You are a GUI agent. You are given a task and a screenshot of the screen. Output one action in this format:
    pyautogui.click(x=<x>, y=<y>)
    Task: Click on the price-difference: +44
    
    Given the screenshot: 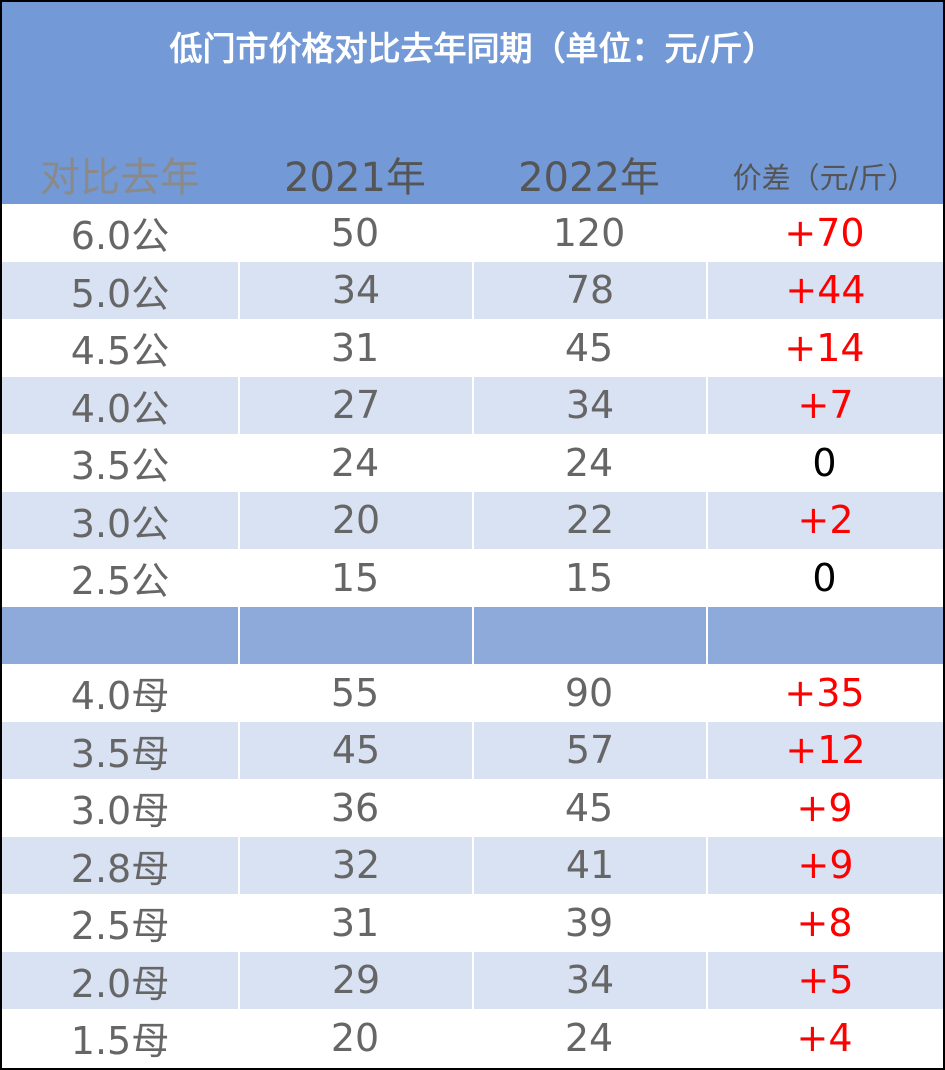 What is the action you would take?
    pyautogui.click(x=824, y=290)
    